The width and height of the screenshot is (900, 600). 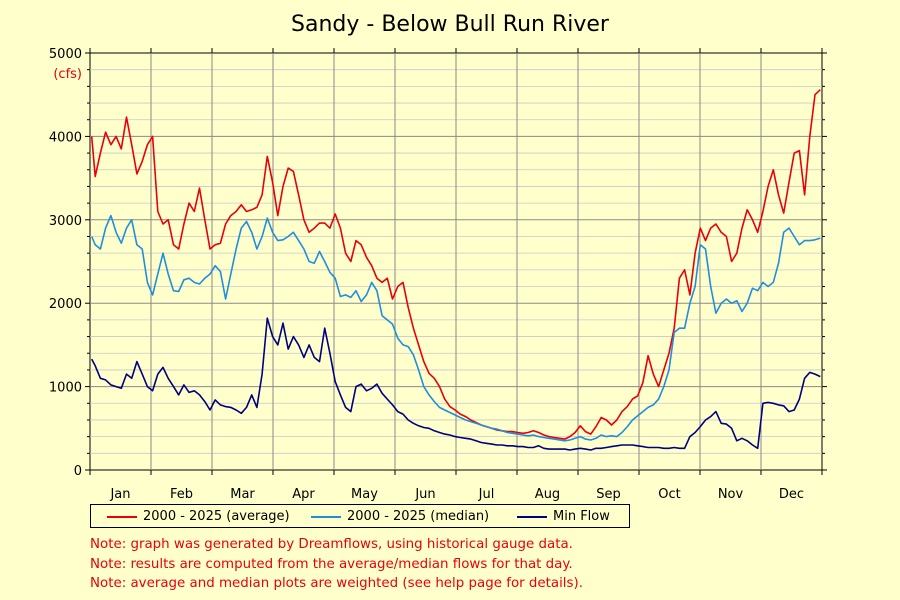 I want to click on x-tick-label: Oct, so click(x=669, y=494).